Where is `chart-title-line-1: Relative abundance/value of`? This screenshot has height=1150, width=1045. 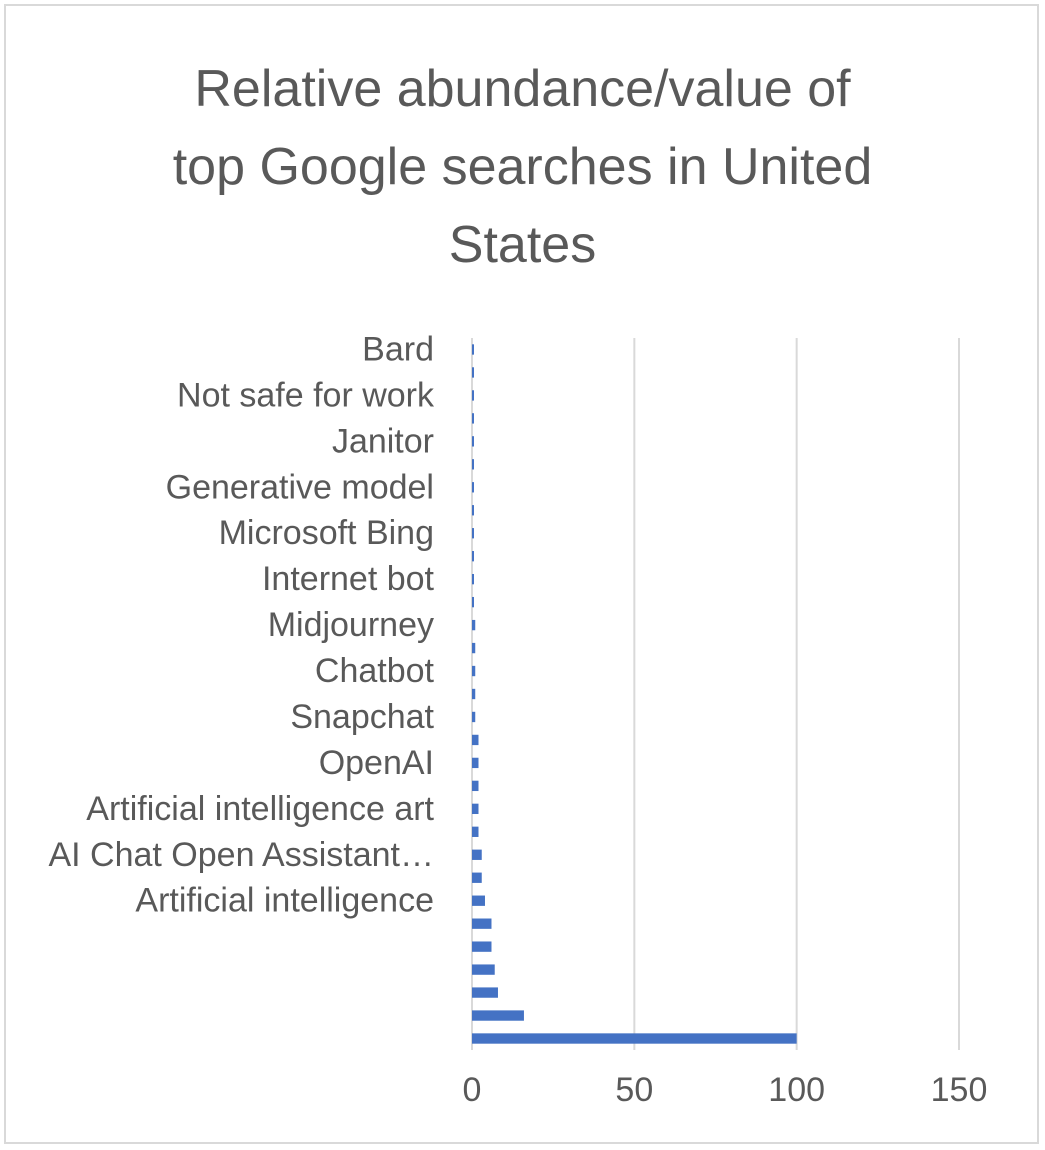 chart-title-line-1: Relative abundance/value of is located at coordinates (522, 89).